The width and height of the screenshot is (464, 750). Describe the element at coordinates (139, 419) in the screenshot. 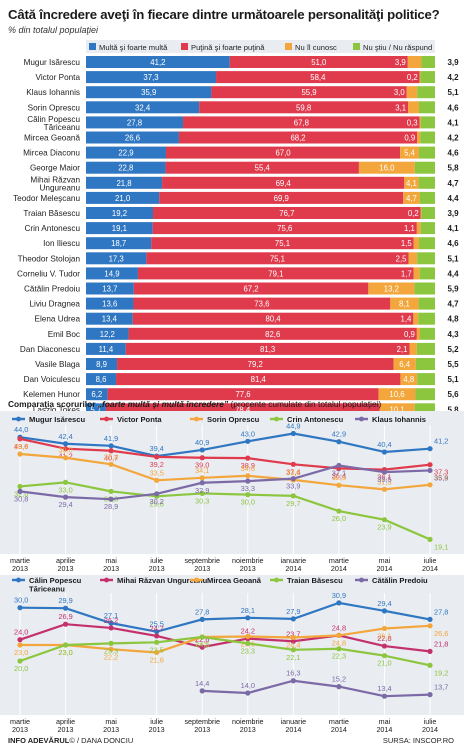

I see `legend-label: Victor Ponta` at that location.